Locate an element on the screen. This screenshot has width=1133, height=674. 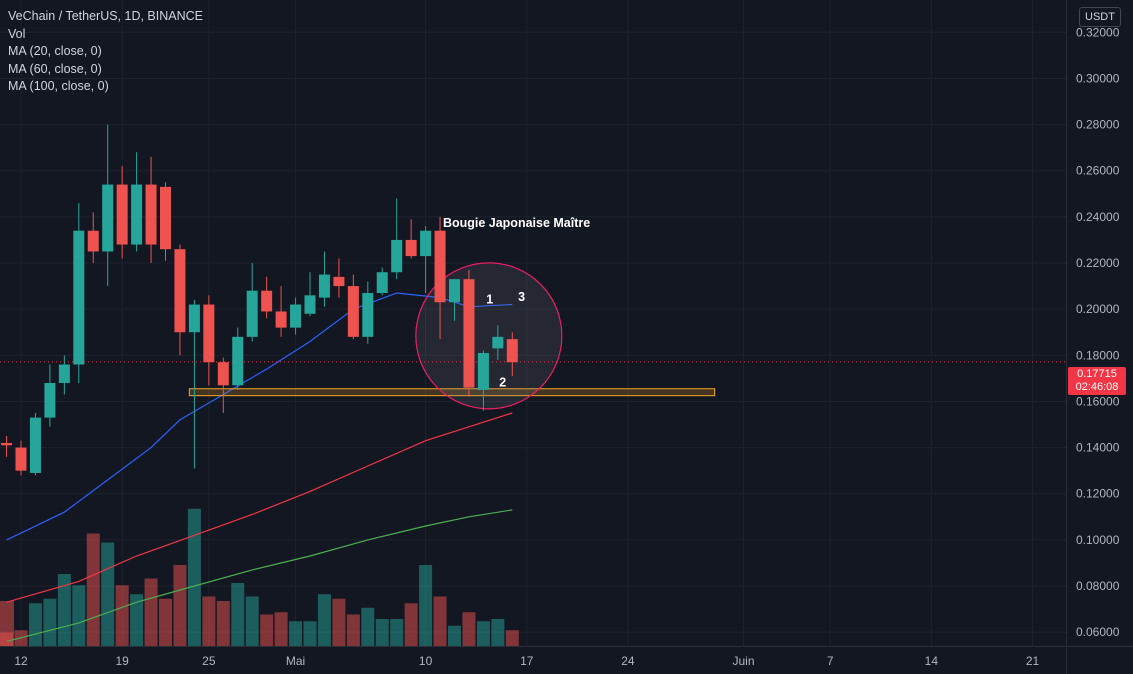
time-tick-label: 10 is located at coordinates (426, 661).